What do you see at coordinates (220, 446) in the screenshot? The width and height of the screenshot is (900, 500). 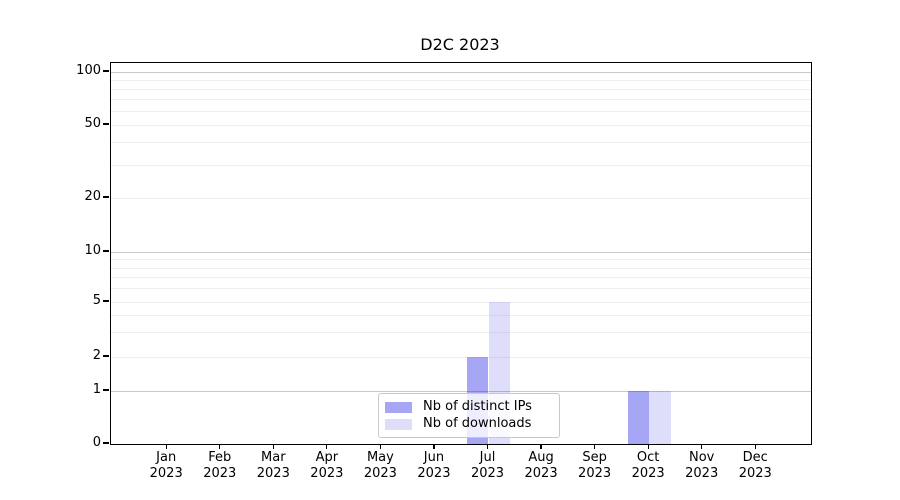 I see `x-tick-feb` at bounding box center [220, 446].